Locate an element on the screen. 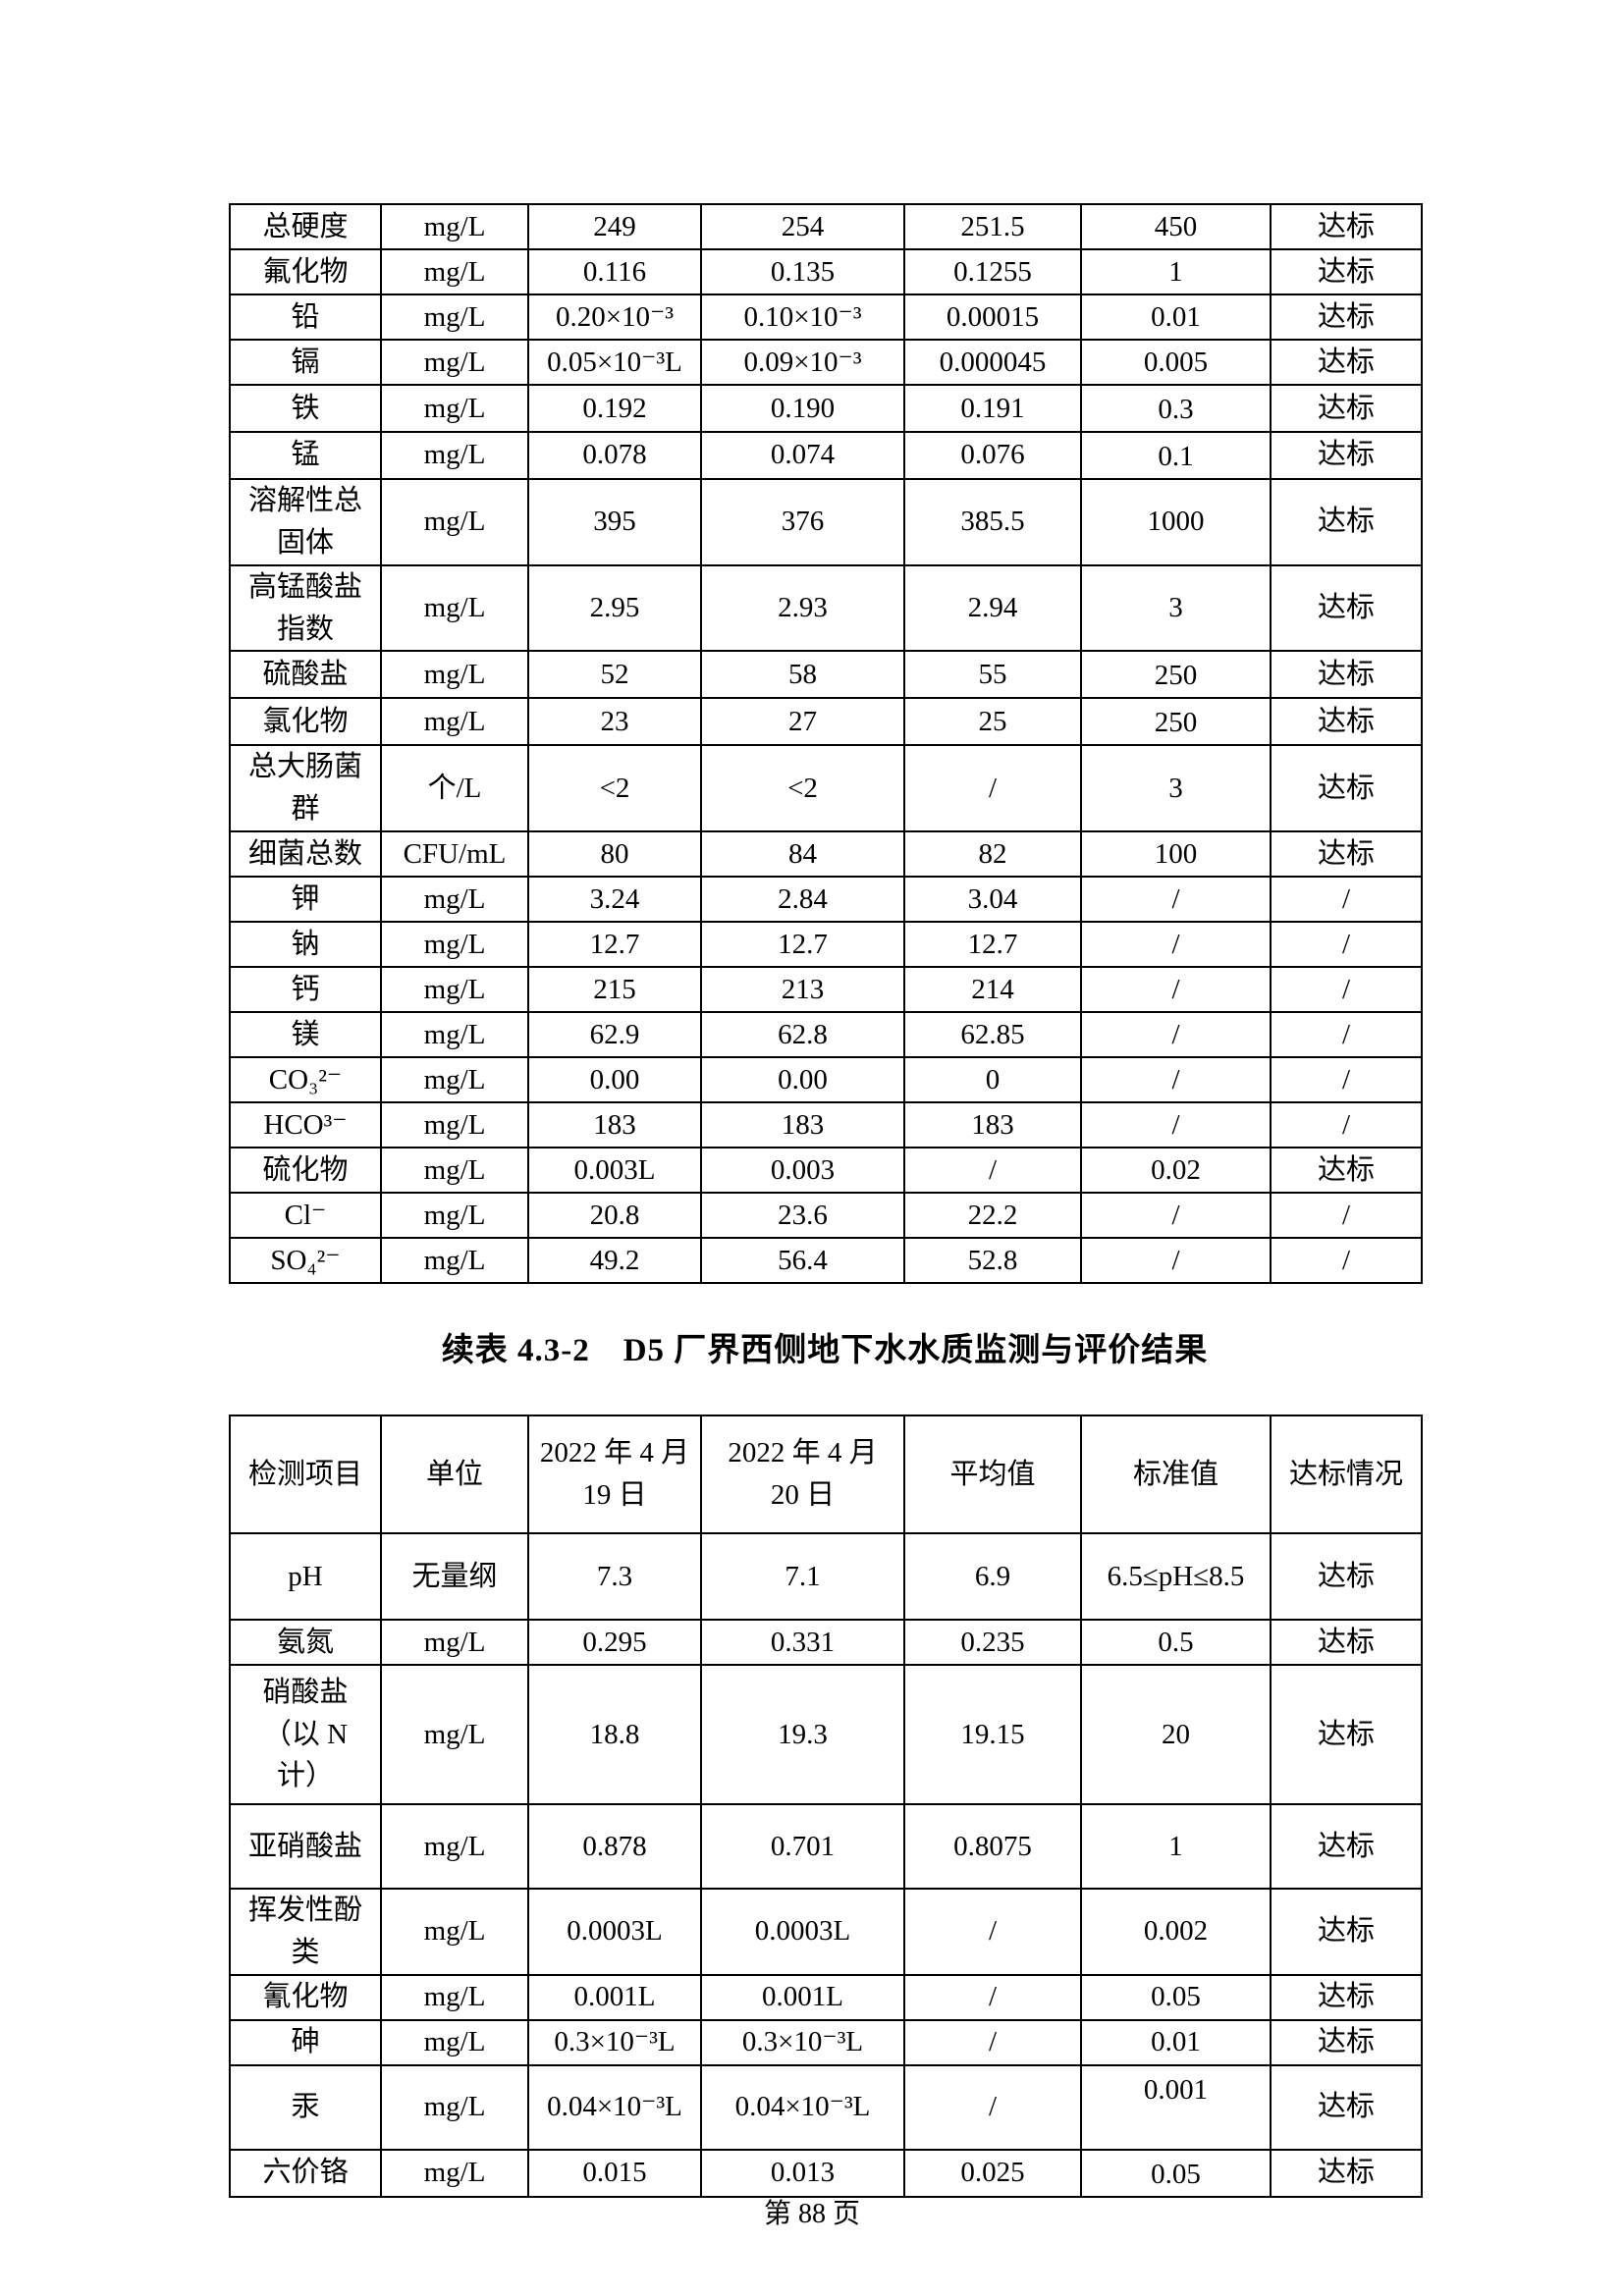 Image resolution: width=1624 pixels, height=2296 pixels. value-cell: 23.6 is located at coordinates (802, 1216).